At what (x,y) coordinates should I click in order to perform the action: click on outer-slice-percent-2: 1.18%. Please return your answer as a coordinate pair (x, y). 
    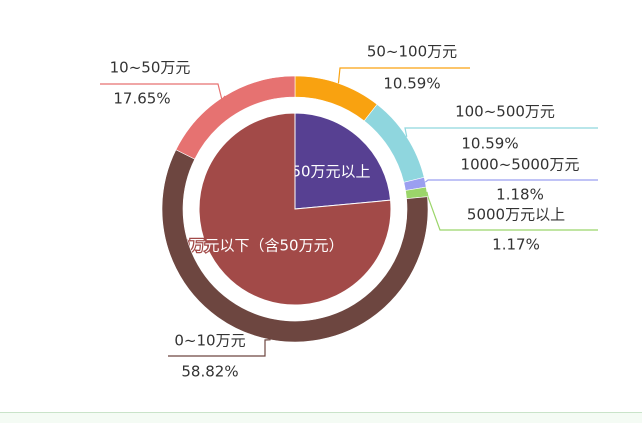
    Looking at the image, I should click on (520, 195).